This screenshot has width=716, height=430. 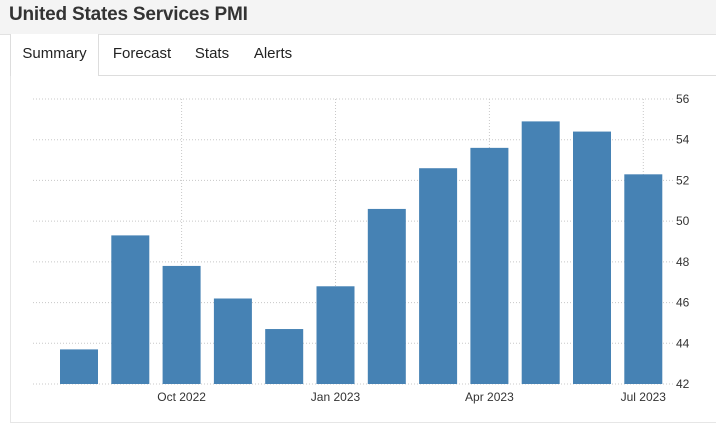 What do you see at coordinates (683, 221) in the screenshot?
I see `y-tick-label: 50` at bounding box center [683, 221].